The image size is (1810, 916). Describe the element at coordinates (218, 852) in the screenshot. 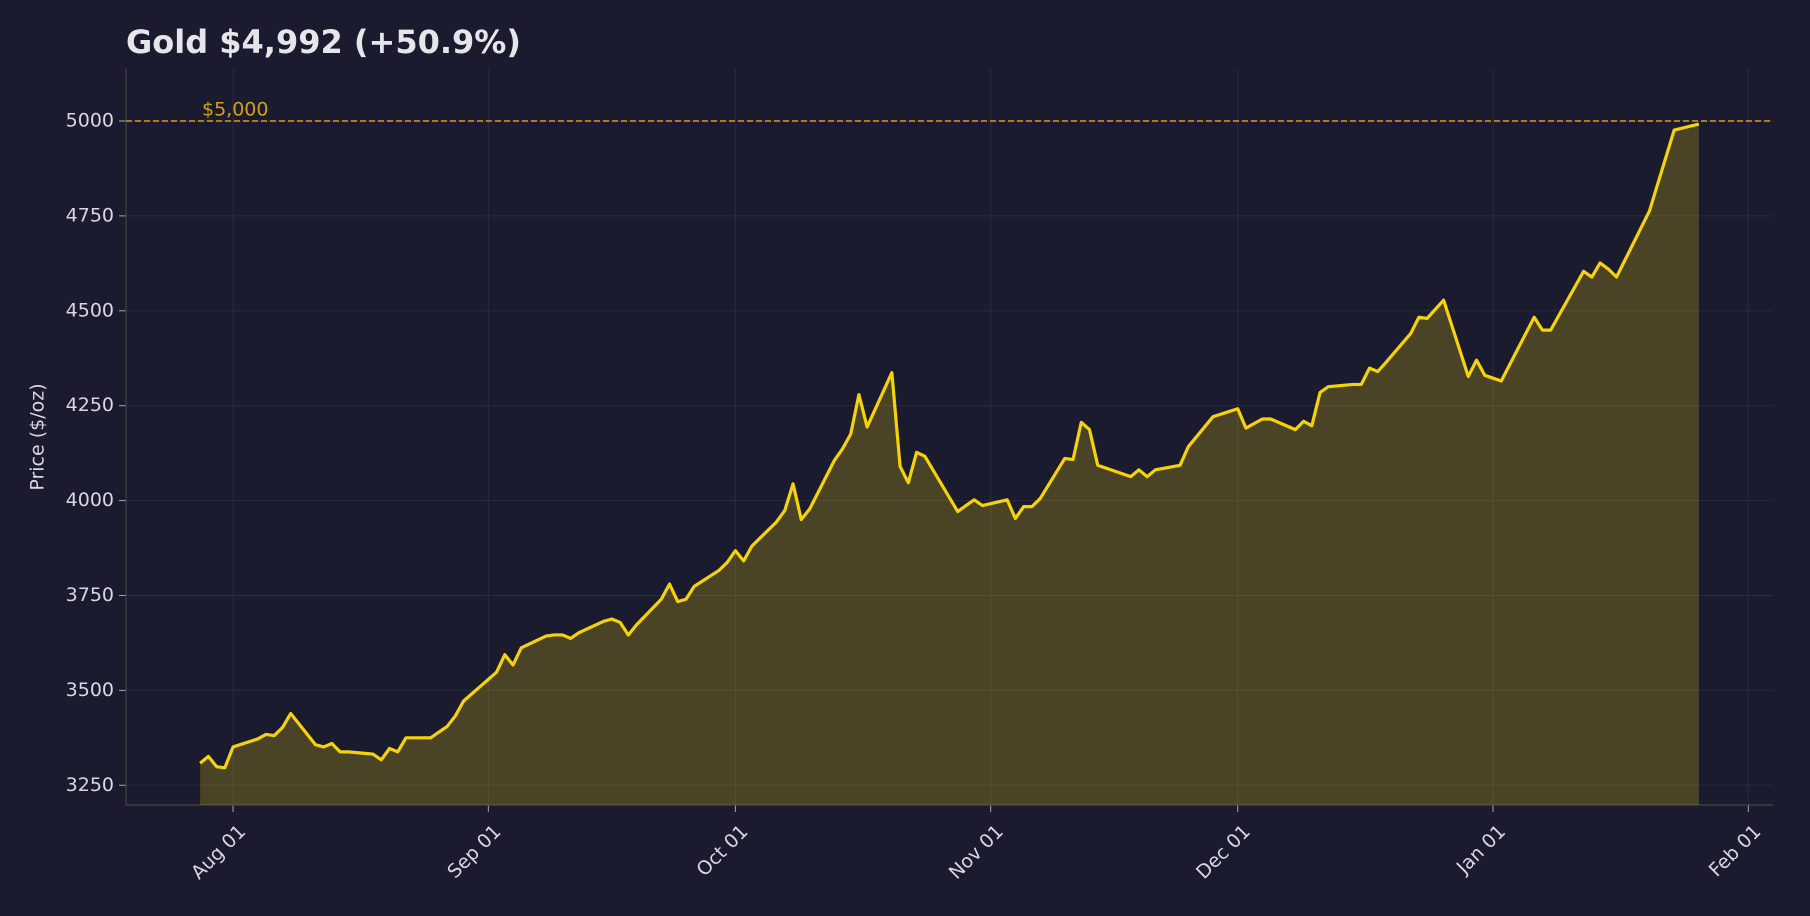

I see `x-tick-label: Aug 01` at that location.